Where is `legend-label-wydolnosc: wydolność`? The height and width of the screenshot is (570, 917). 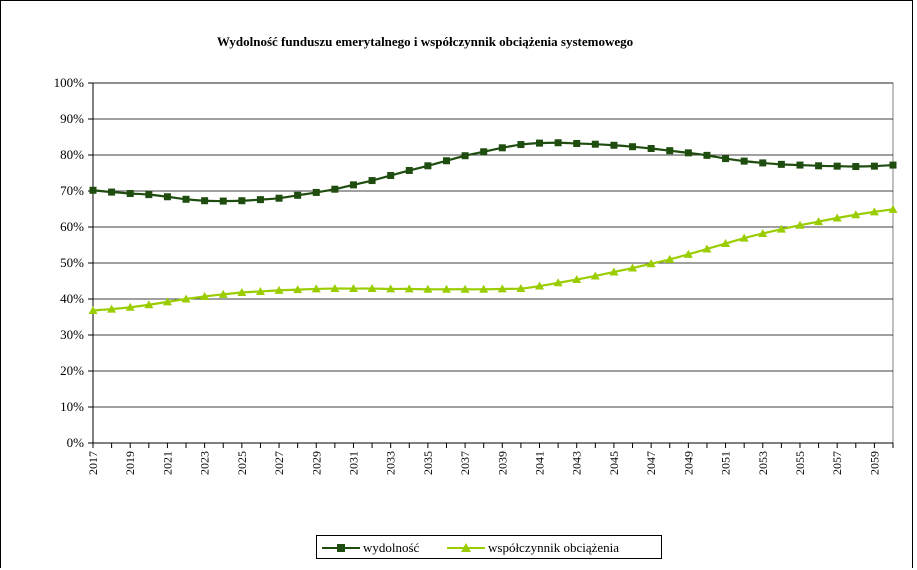
legend-label-wydolnosc: wydolność is located at coordinates (391, 547).